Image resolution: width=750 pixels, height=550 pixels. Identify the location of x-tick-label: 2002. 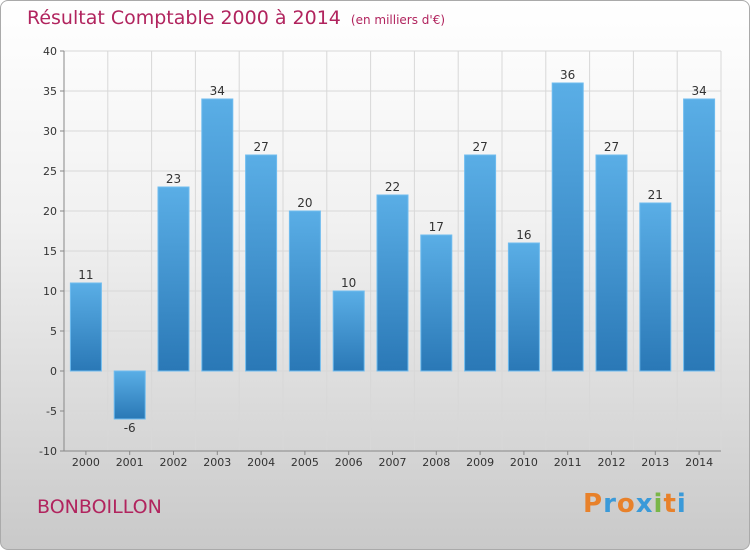
(174, 462).